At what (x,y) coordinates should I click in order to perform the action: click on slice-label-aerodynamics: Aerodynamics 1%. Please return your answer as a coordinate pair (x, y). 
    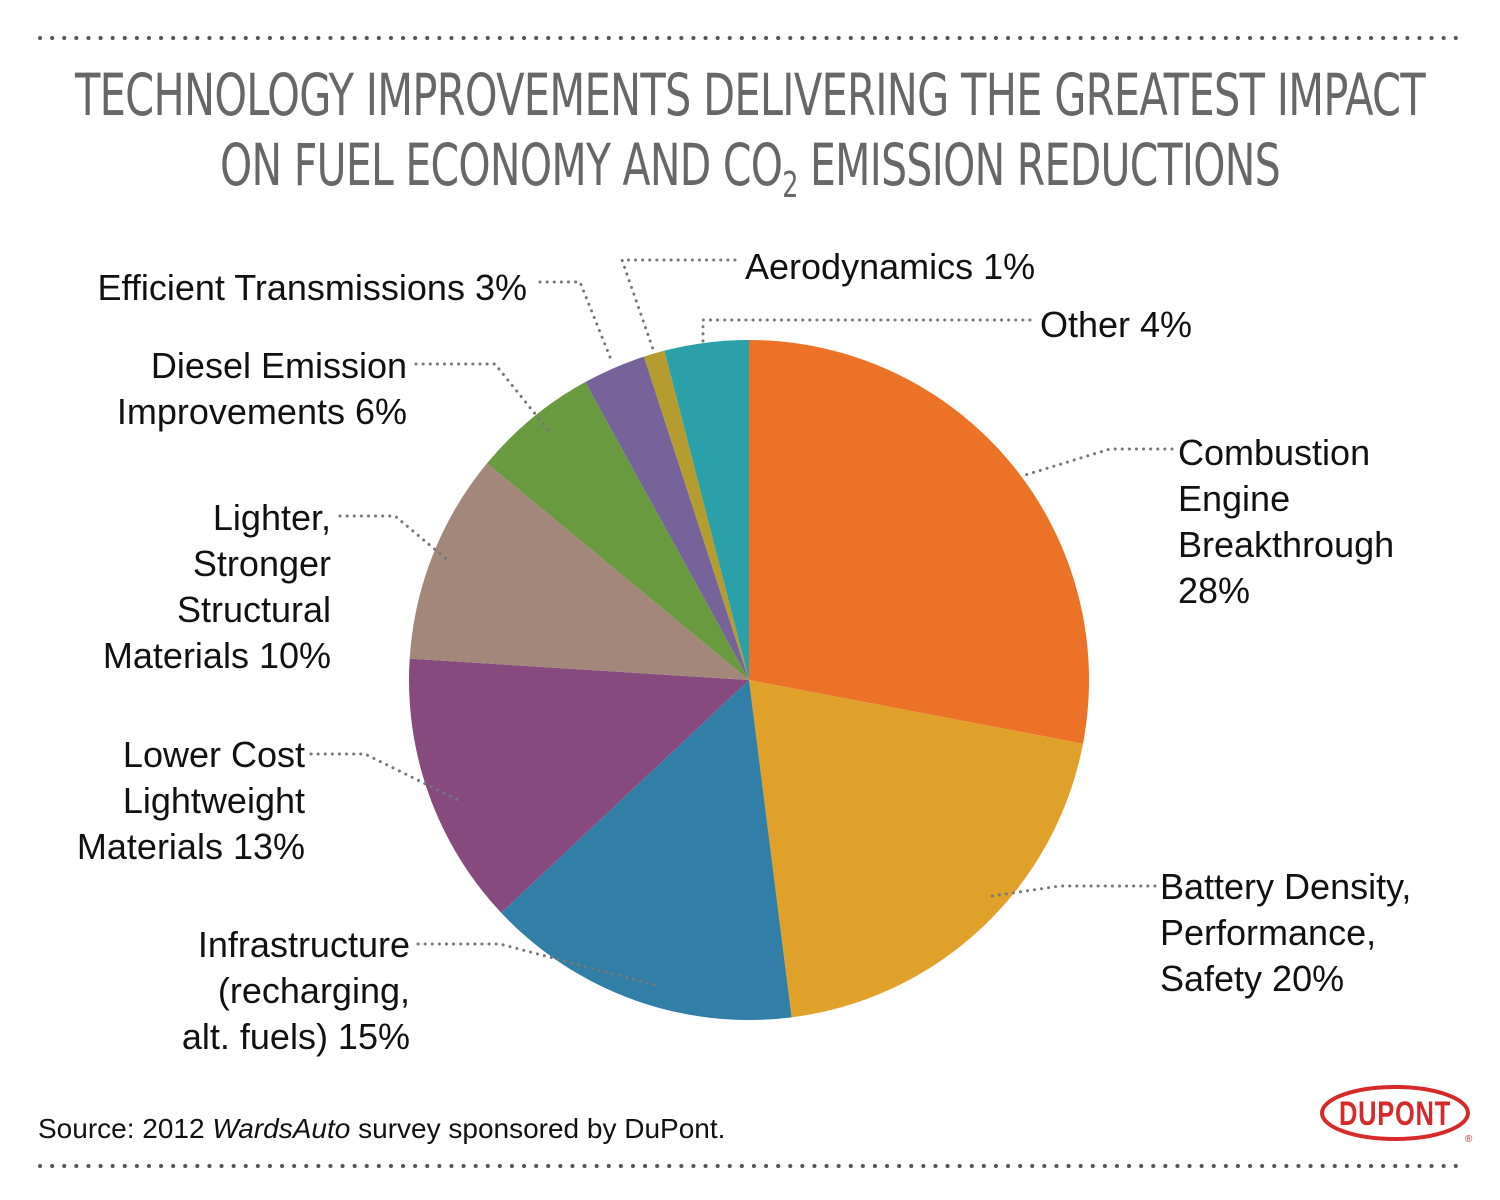
    Looking at the image, I should click on (890, 266).